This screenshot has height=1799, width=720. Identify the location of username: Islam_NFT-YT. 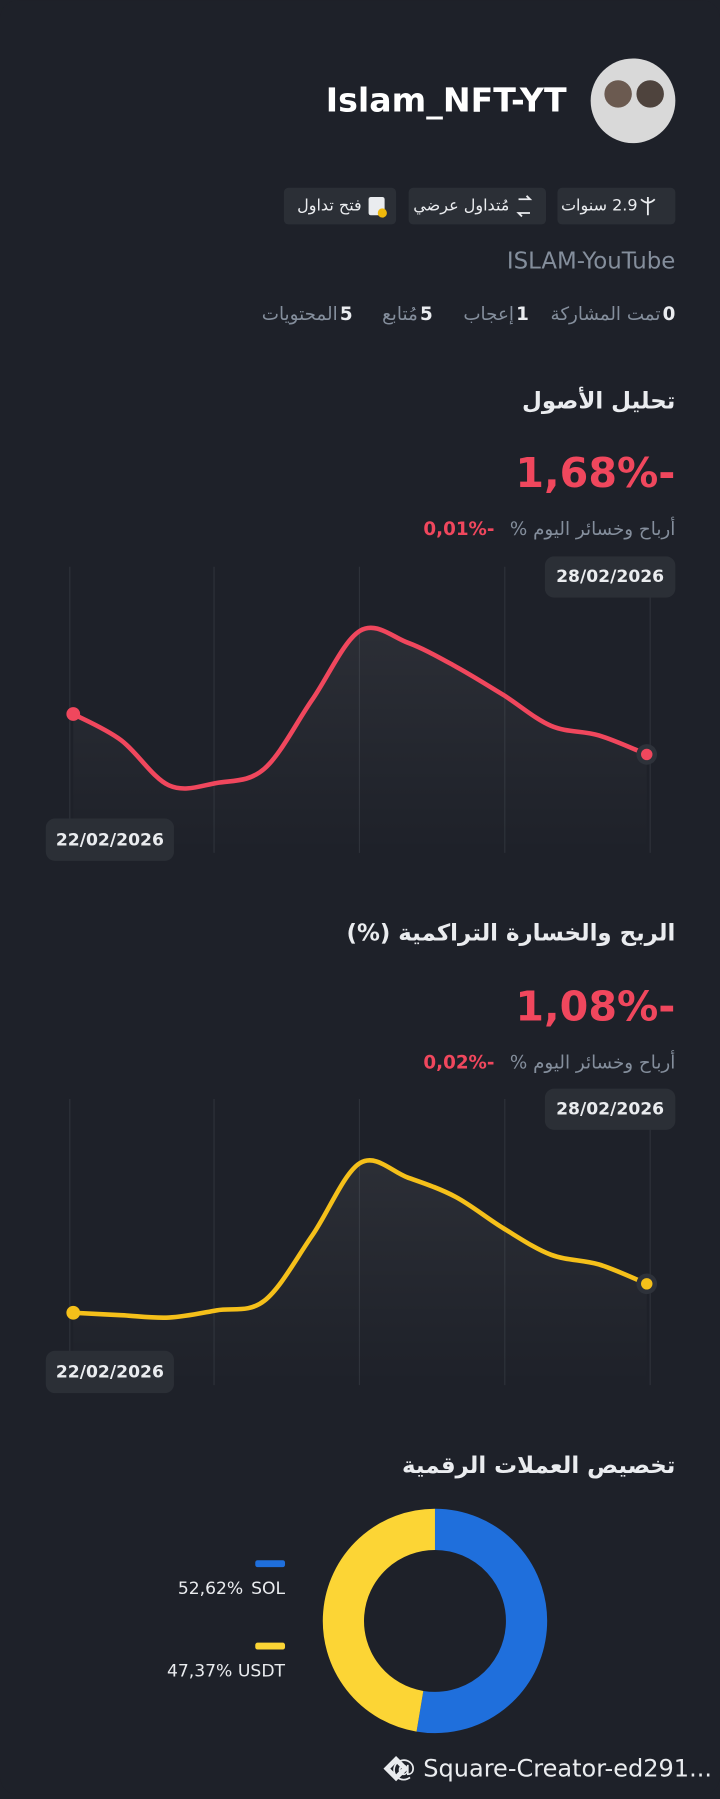
(446, 99).